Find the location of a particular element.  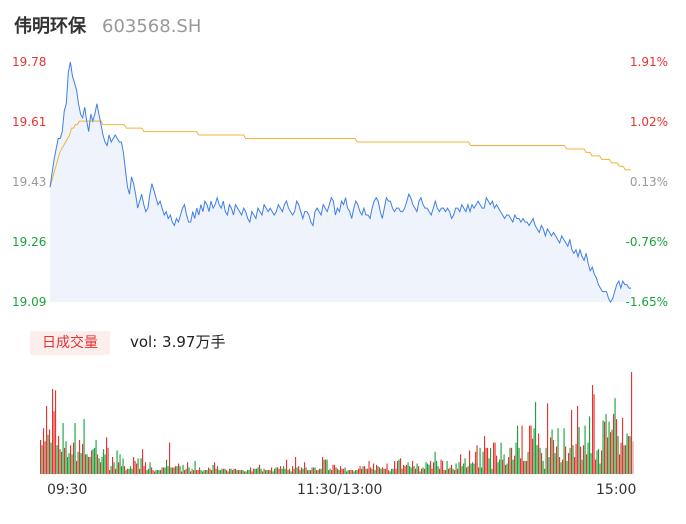

daily-volume-tab: 日成交量 is located at coordinates (70, 343).